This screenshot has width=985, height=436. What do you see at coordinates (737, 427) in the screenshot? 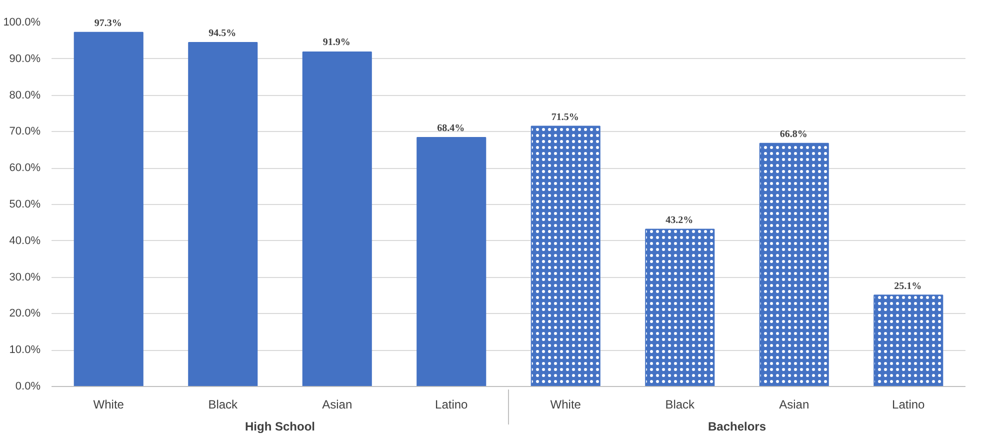
I see `text: Bachelors` at bounding box center [737, 427].